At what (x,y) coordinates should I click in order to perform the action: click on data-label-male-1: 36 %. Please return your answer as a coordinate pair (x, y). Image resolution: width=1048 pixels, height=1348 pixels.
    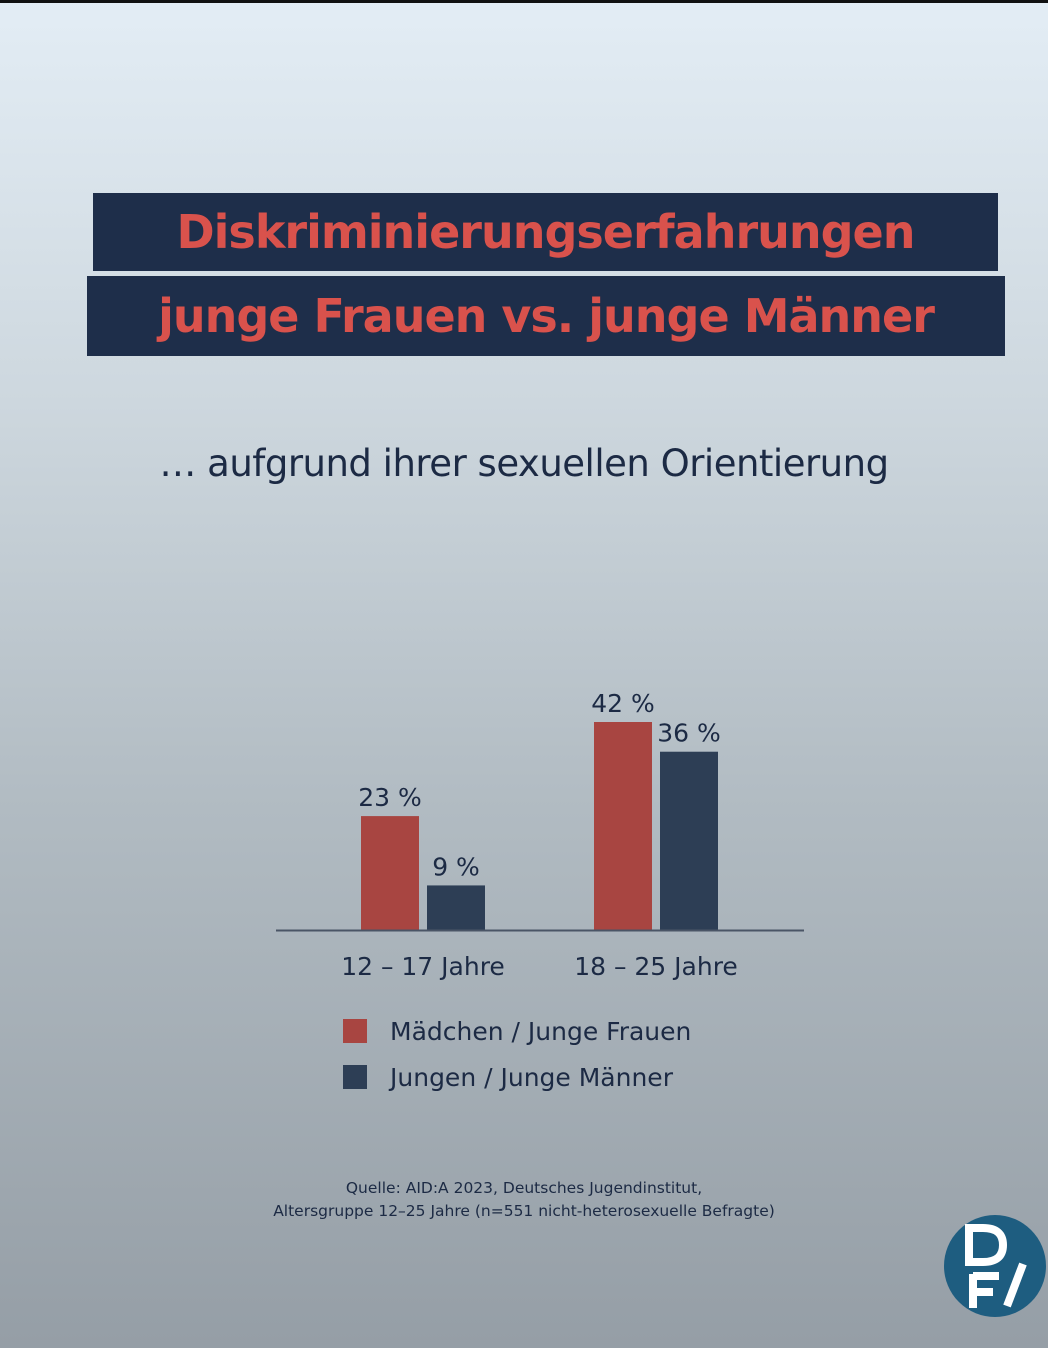
    Looking at the image, I should click on (689, 733).